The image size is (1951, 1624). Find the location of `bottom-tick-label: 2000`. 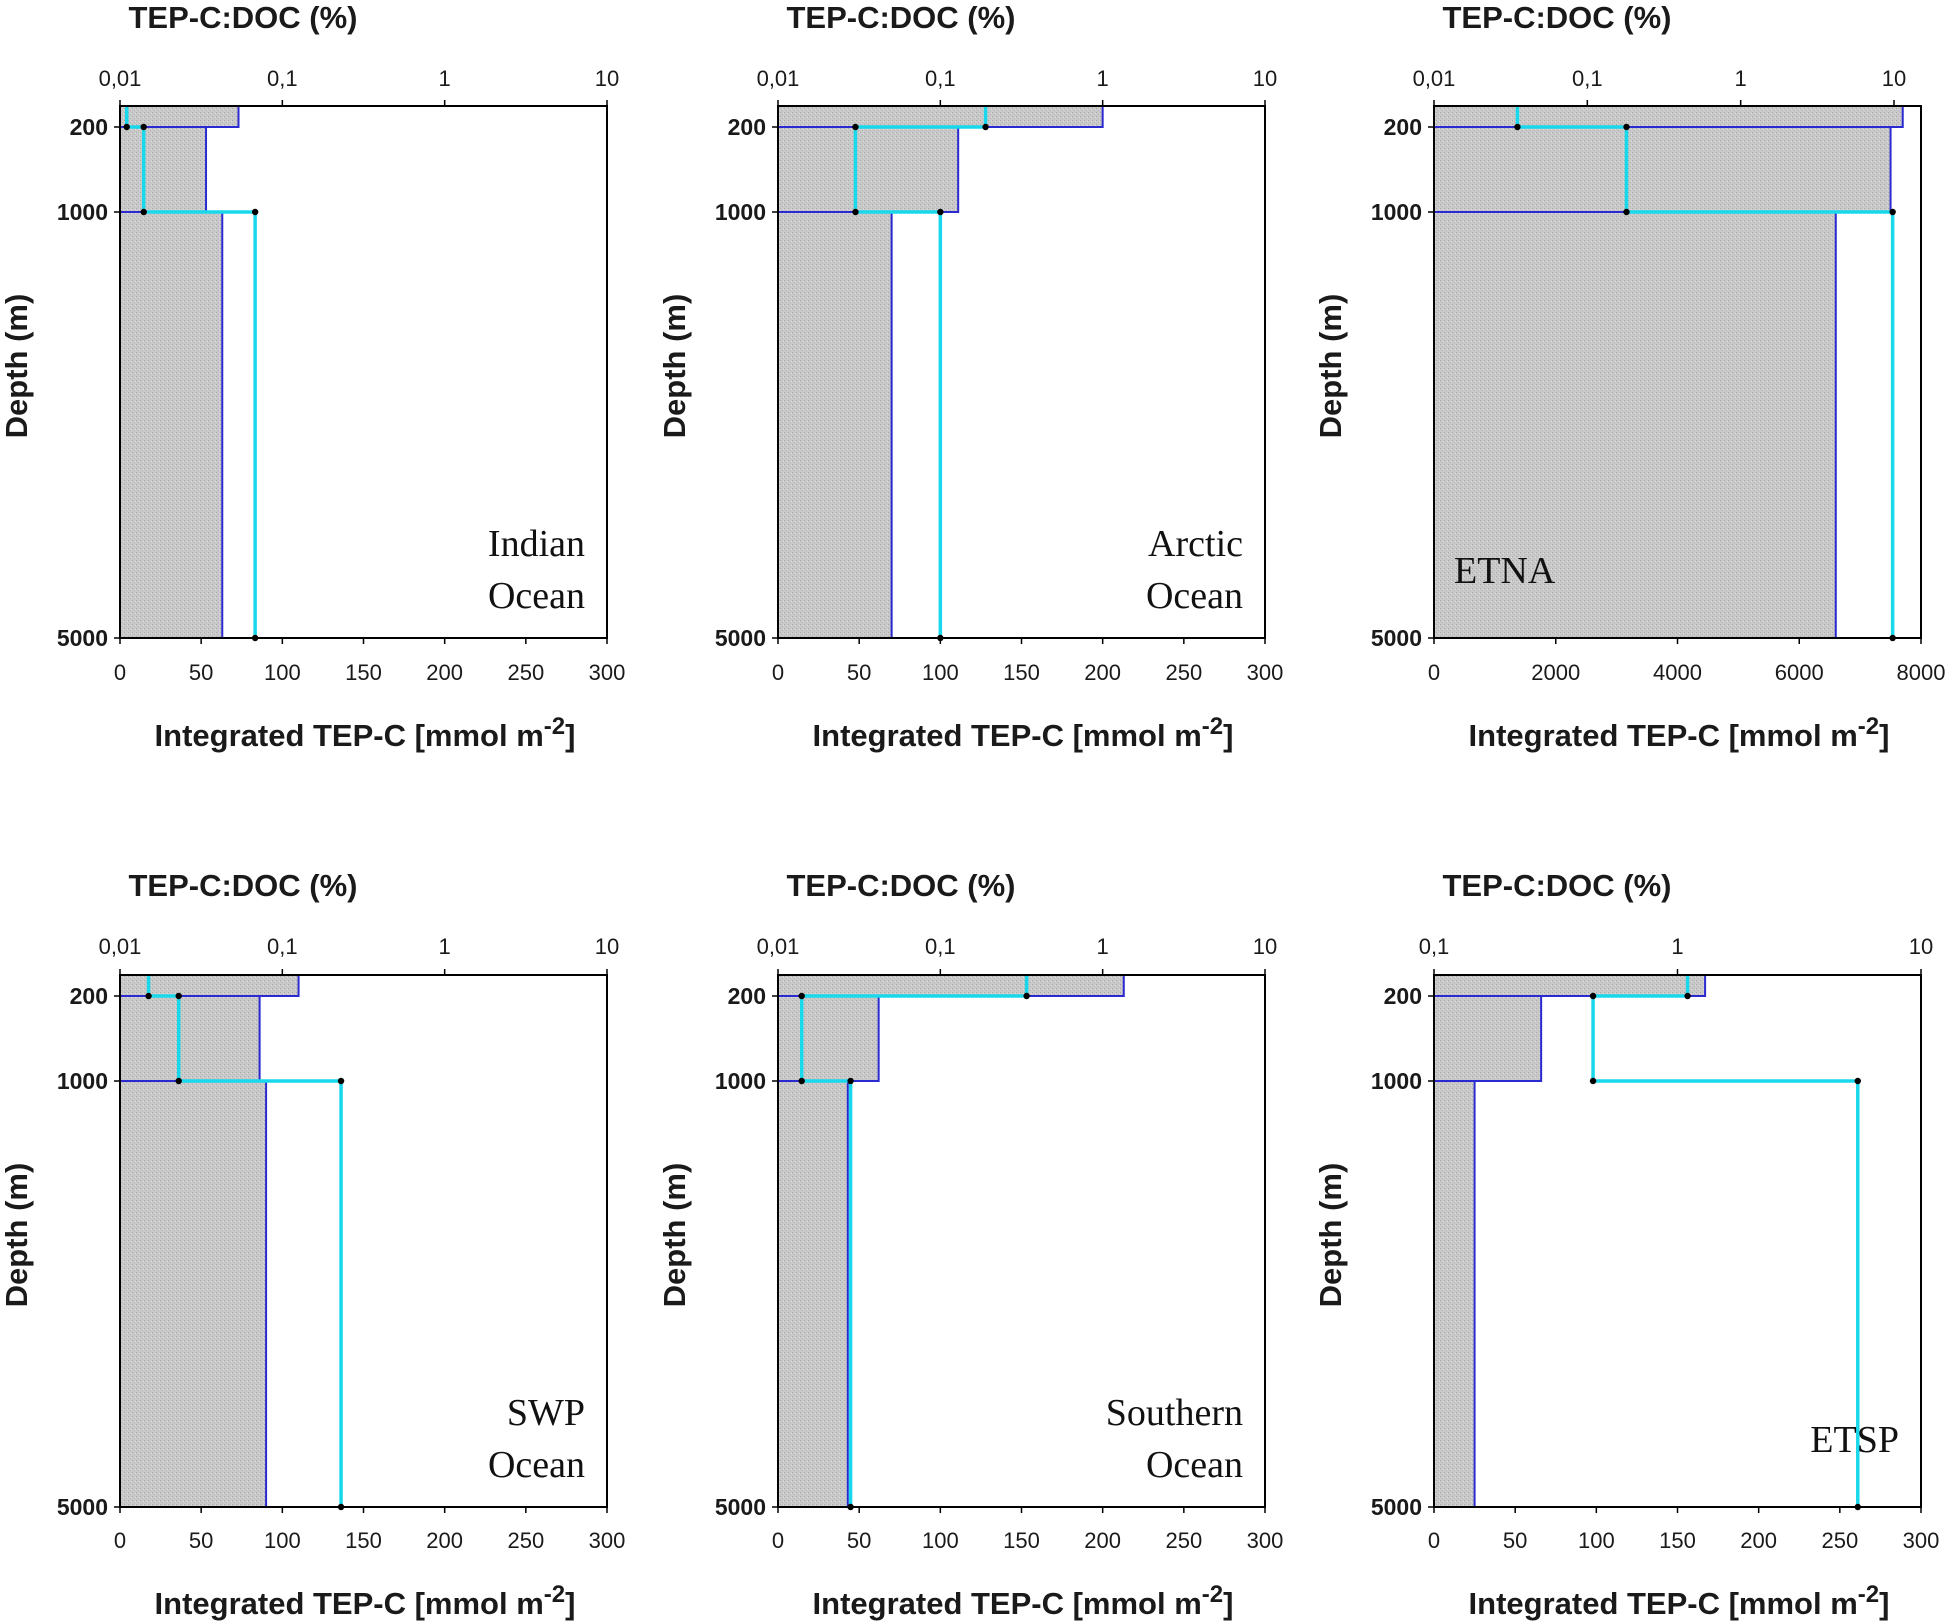

bottom-tick-label: 2000 is located at coordinates (1555, 672).